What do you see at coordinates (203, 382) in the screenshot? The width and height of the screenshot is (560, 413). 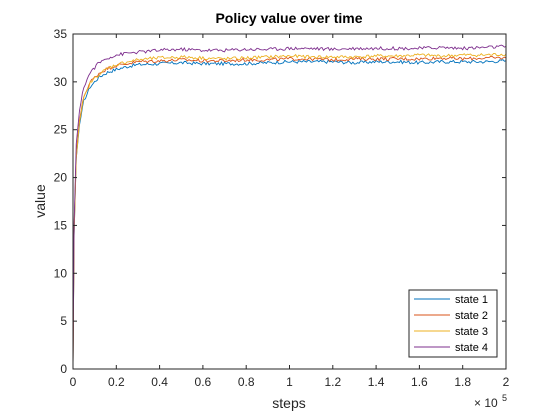 I see `x-tick-label: 0.6` at bounding box center [203, 382].